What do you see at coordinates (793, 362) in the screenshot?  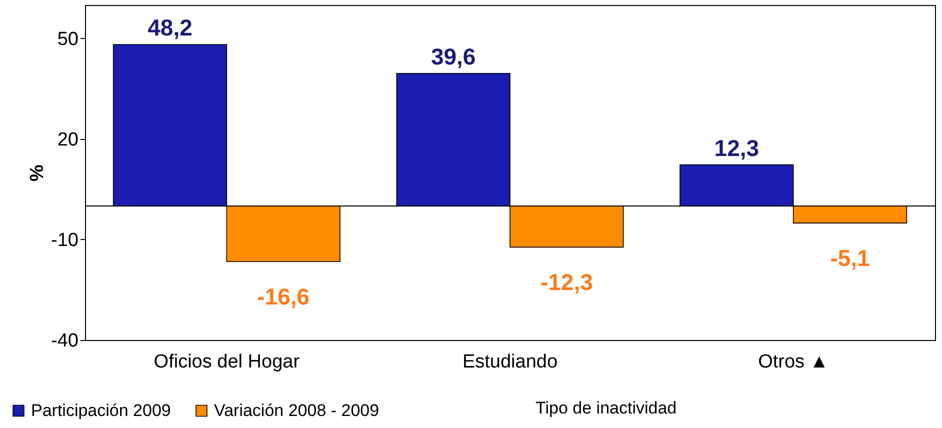 I see `x-tick-label: Otros ▲` at bounding box center [793, 362].